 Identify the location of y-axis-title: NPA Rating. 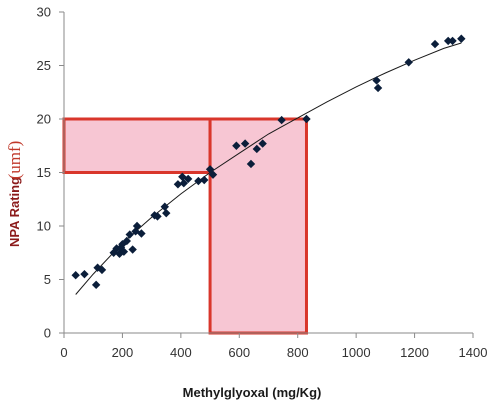
(14, 212).